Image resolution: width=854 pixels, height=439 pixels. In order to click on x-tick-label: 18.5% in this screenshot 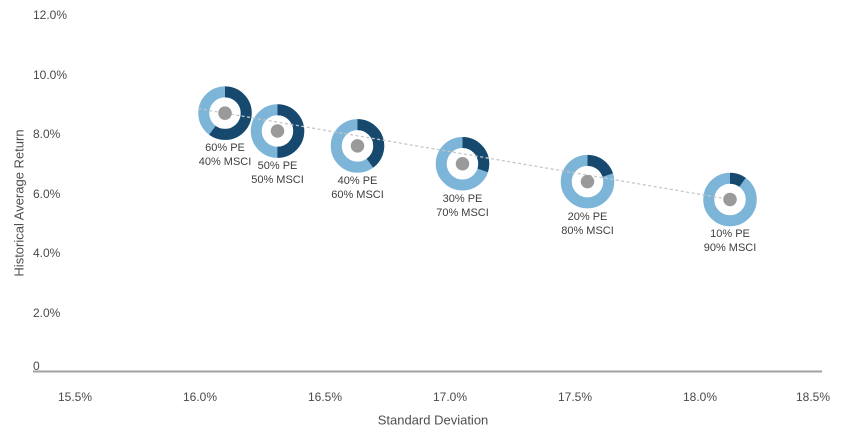, I will do `click(813, 397)`.